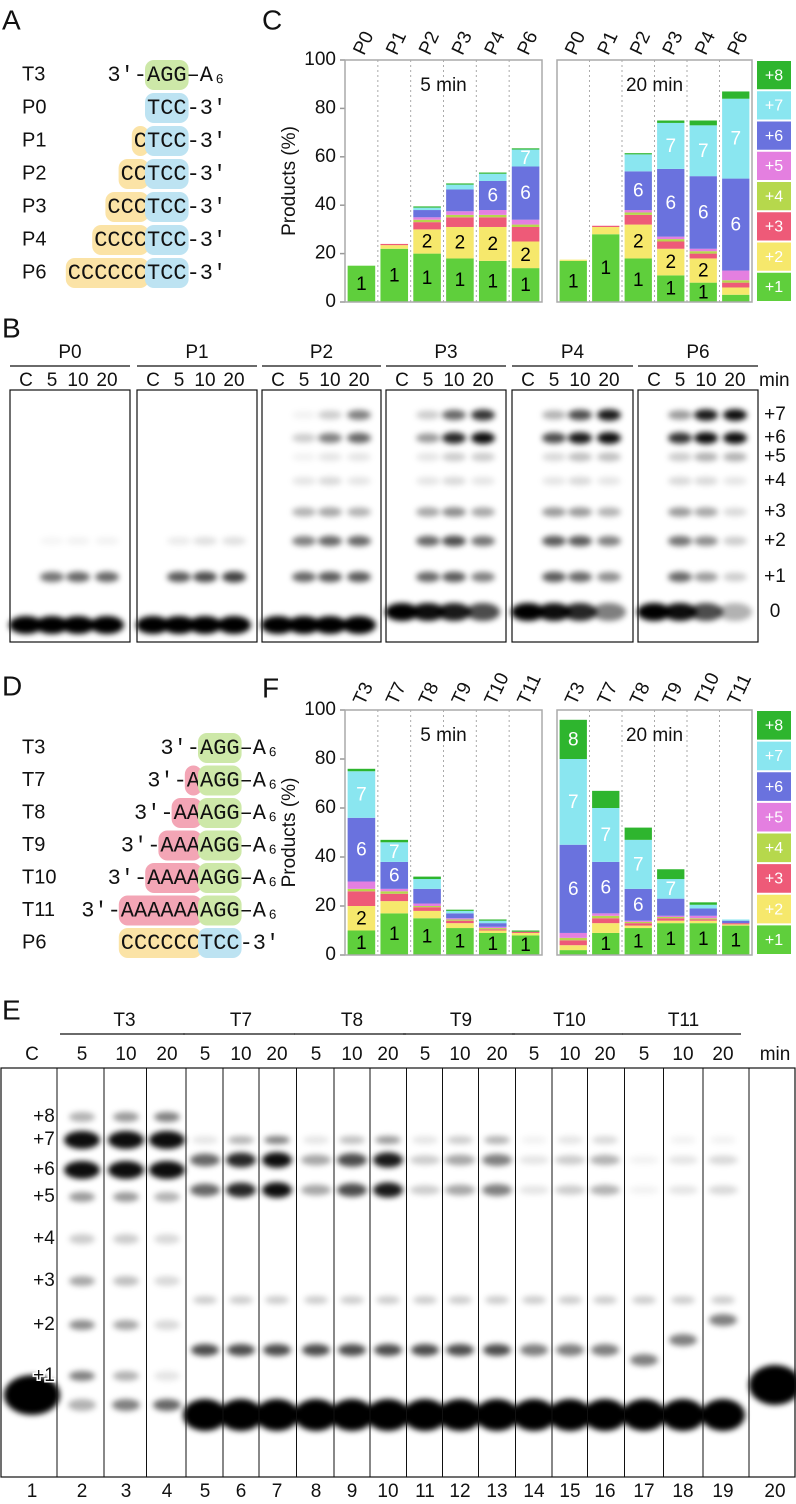 Image resolution: width=796 pixels, height=1504 pixels. What do you see at coordinates (425, 1491) in the screenshot?
I see `lane-number: 11` at bounding box center [425, 1491].